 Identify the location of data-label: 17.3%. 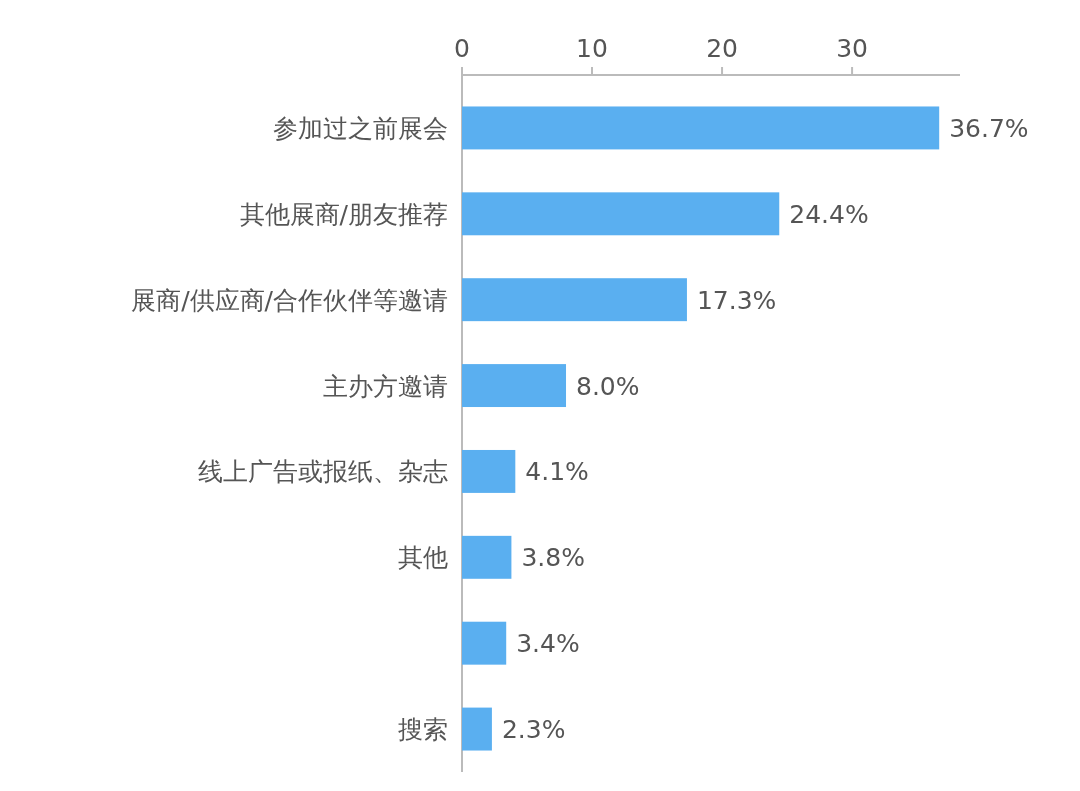
(736, 300).